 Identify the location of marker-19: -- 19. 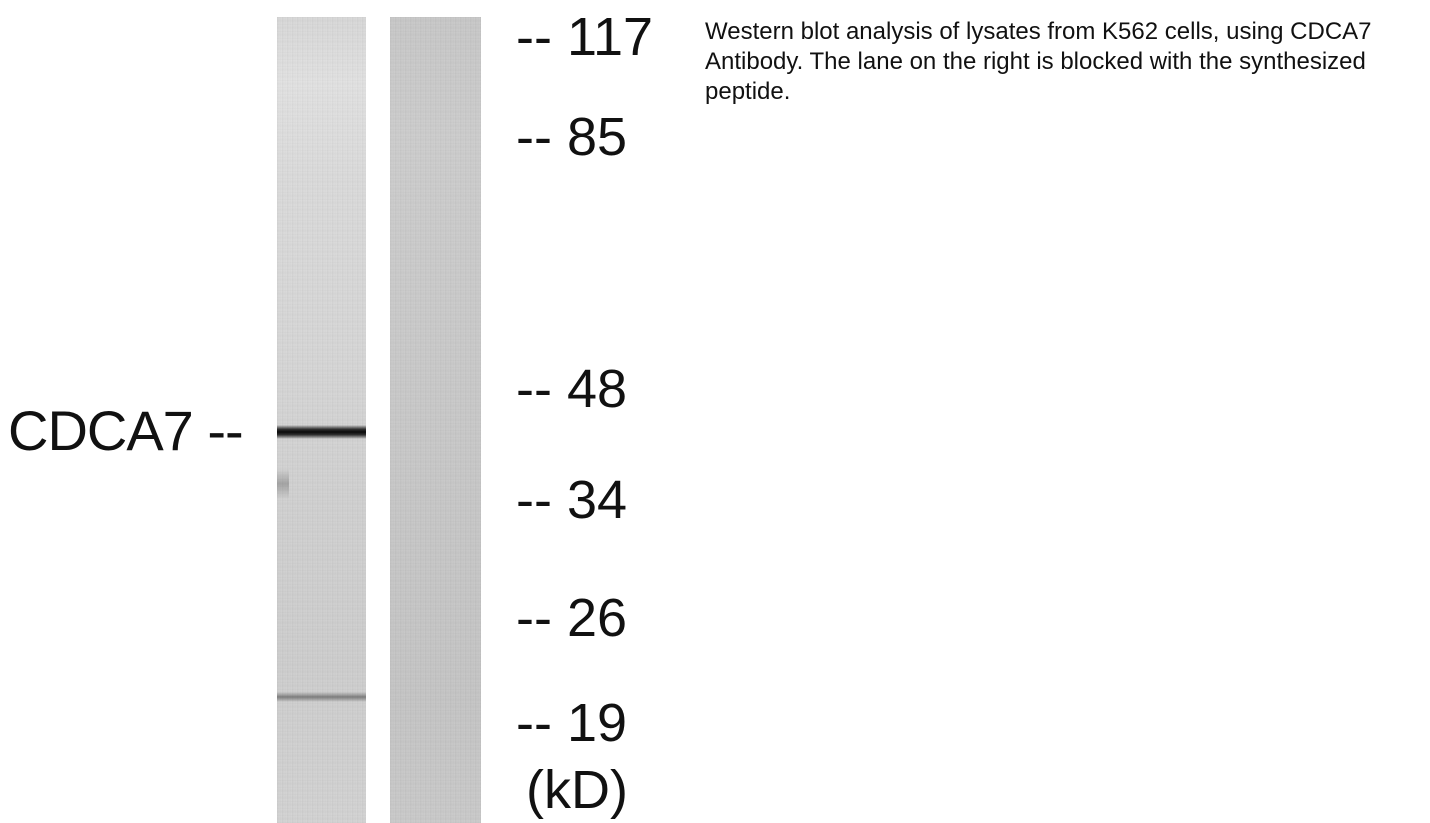
(572, 723).